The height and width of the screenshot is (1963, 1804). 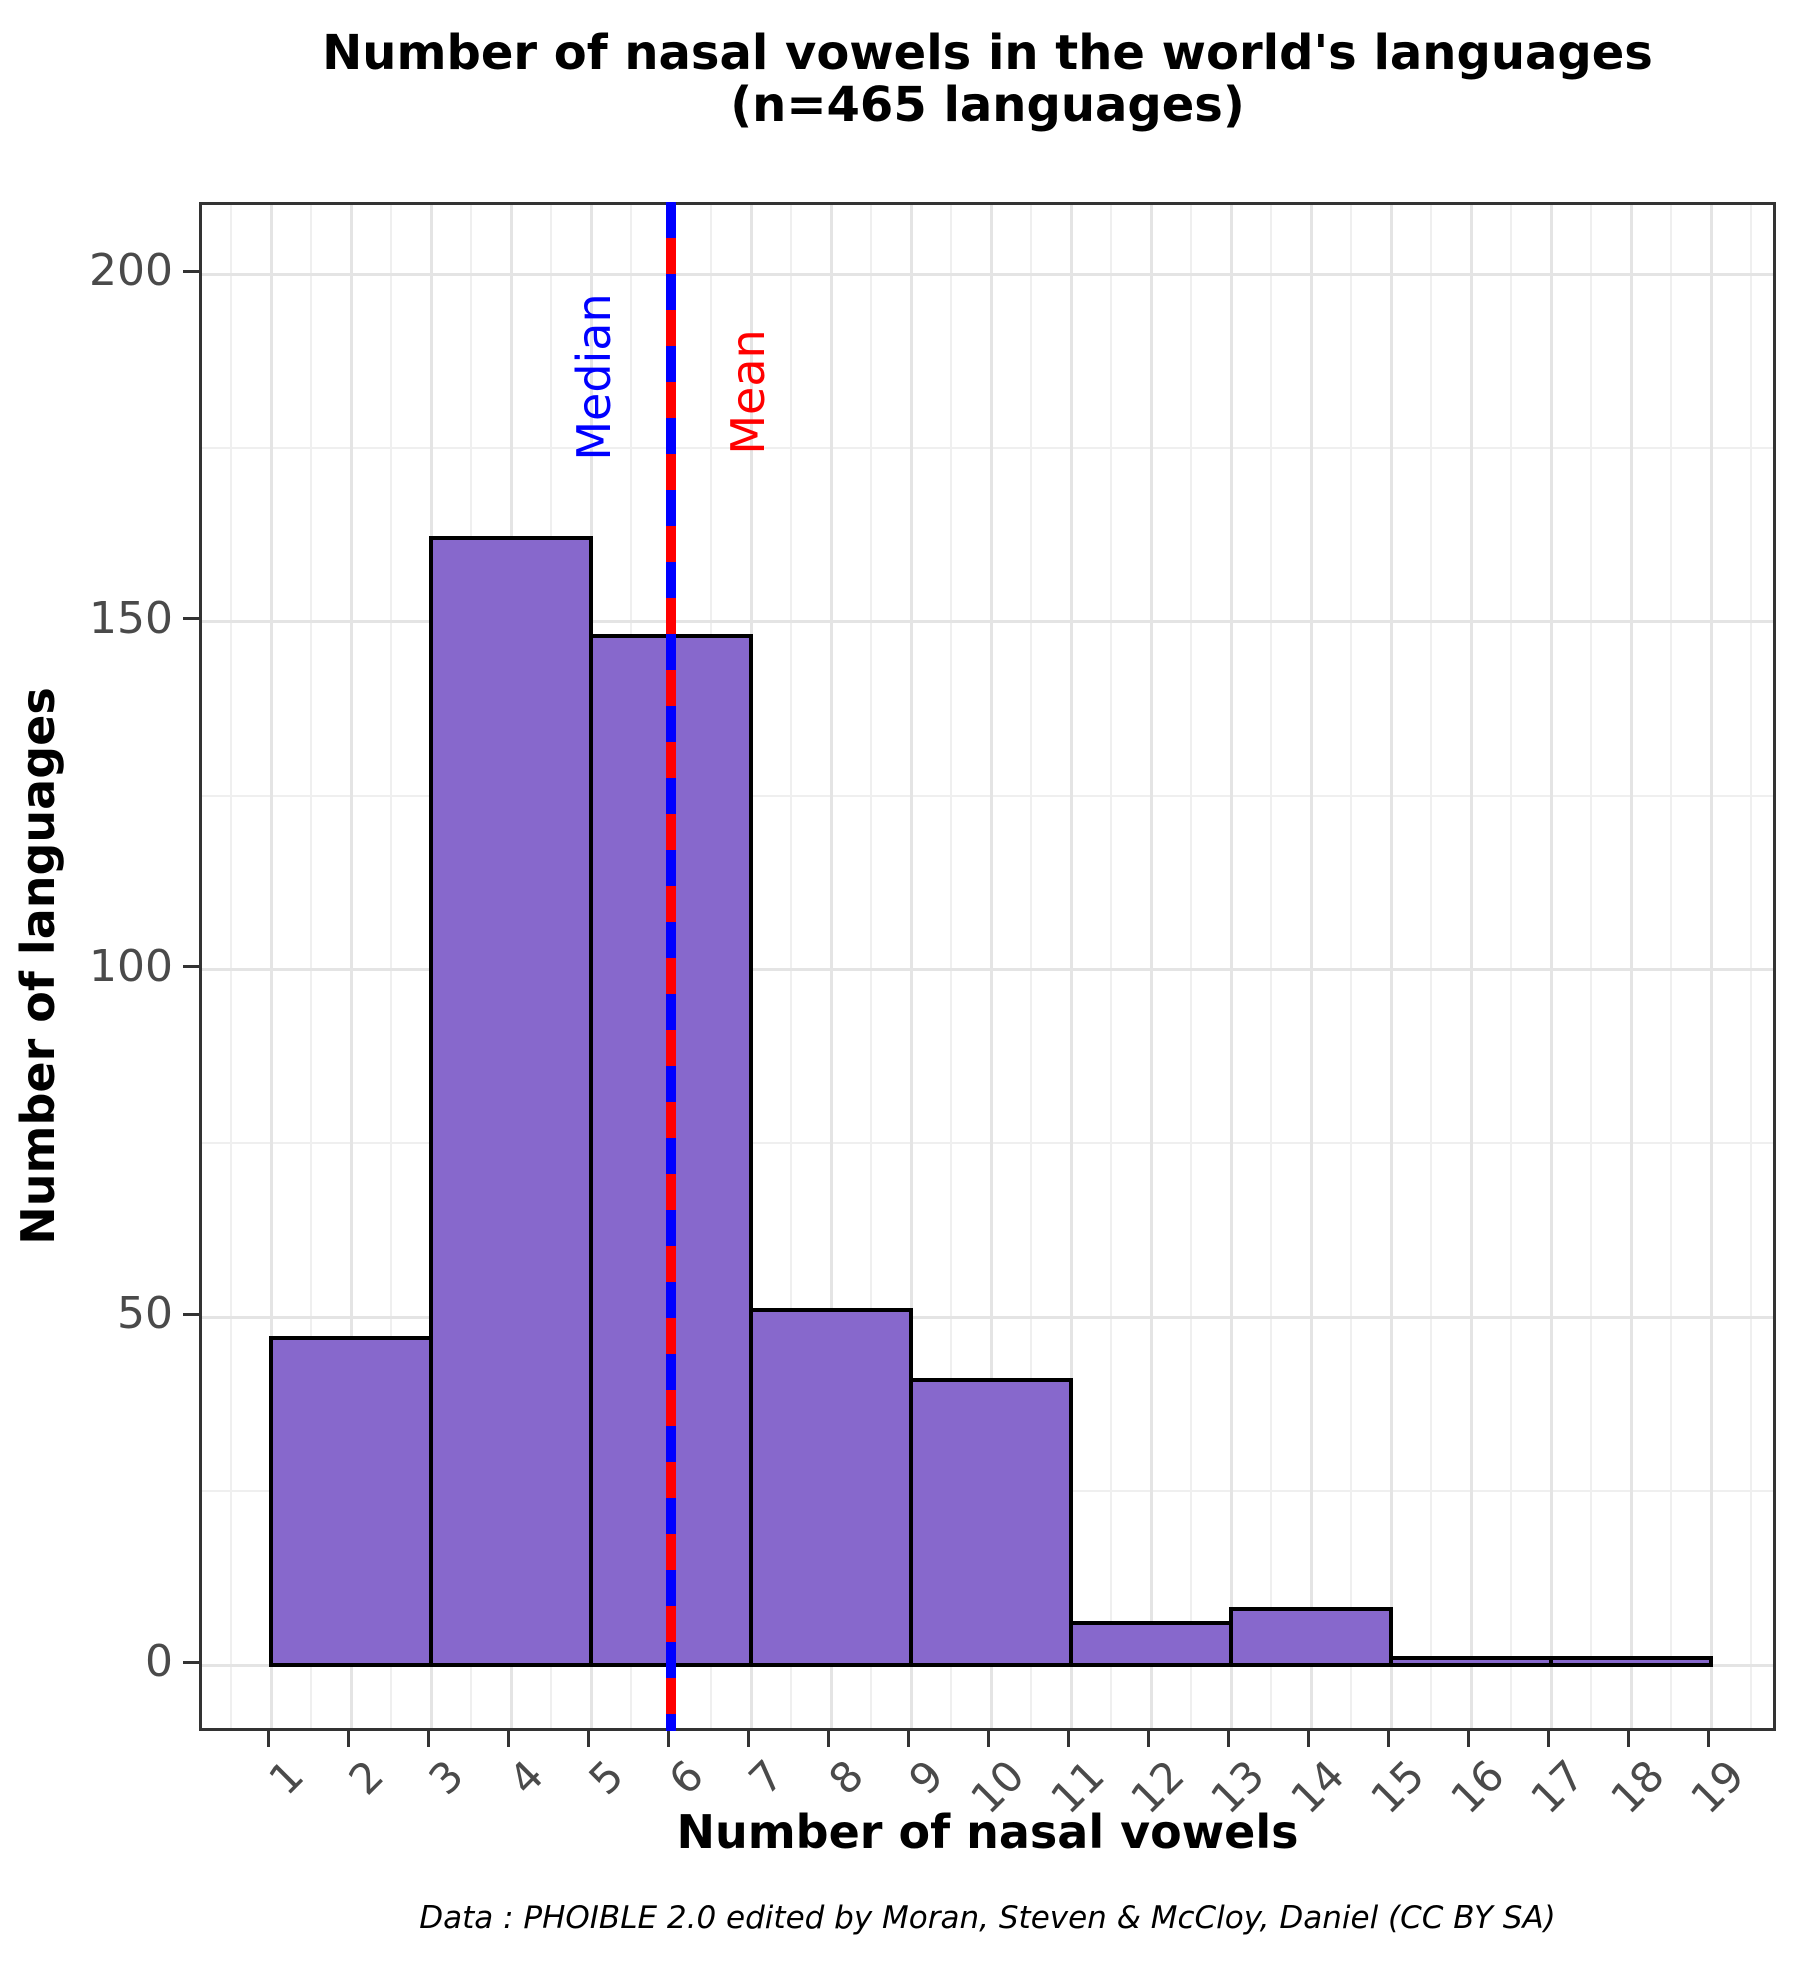 What do you see at coordinates (159, 1661) in the screenshot?
I see `y-tick-label: 0` at bounding box center [159, 1661].